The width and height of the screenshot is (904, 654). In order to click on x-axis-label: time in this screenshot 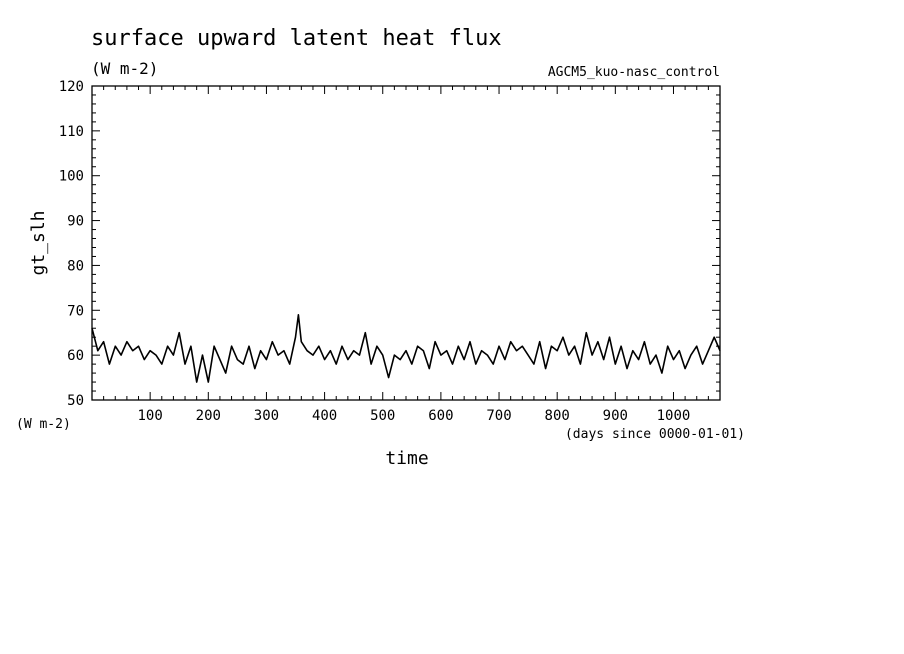, I will do `click(406, 458)`.